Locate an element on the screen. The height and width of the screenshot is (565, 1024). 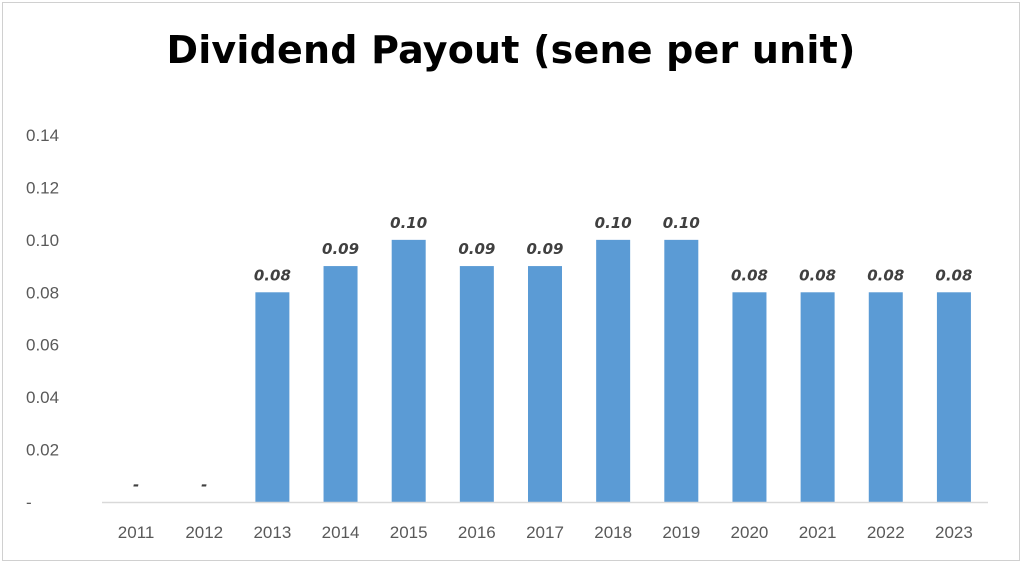
x-tick-label: 2012 is located at coordinates (204, 532).